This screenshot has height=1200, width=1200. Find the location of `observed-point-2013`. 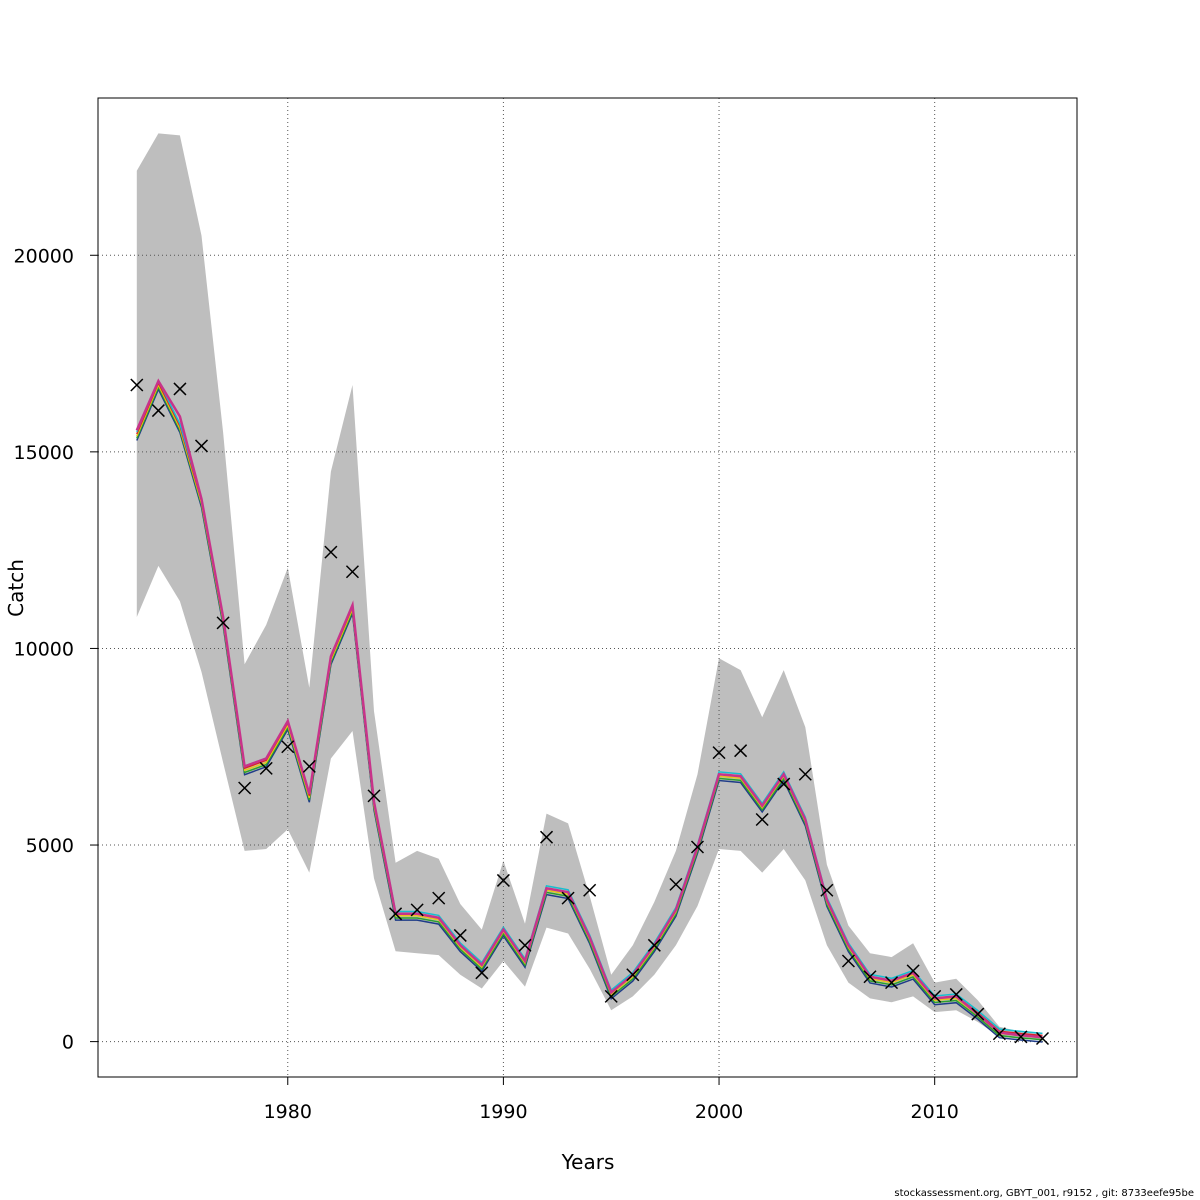

observed-point-2013 is located at coordinates (999, 1034).